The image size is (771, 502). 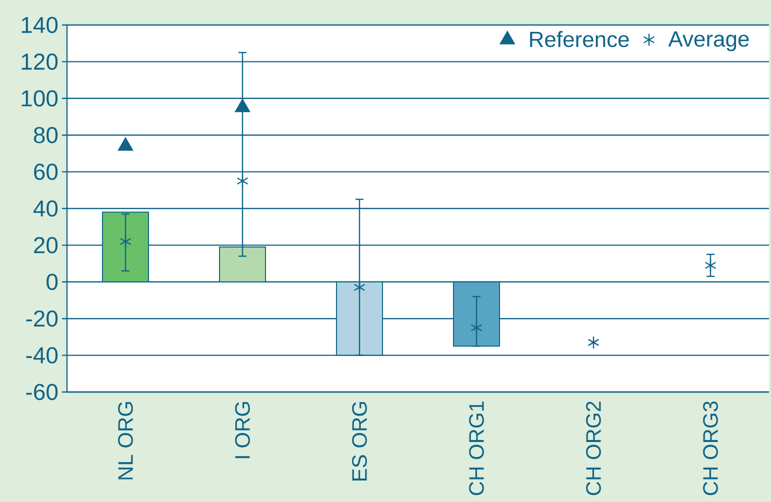 I want to click on y-tick-label: 20, so click(x=46, y=245).